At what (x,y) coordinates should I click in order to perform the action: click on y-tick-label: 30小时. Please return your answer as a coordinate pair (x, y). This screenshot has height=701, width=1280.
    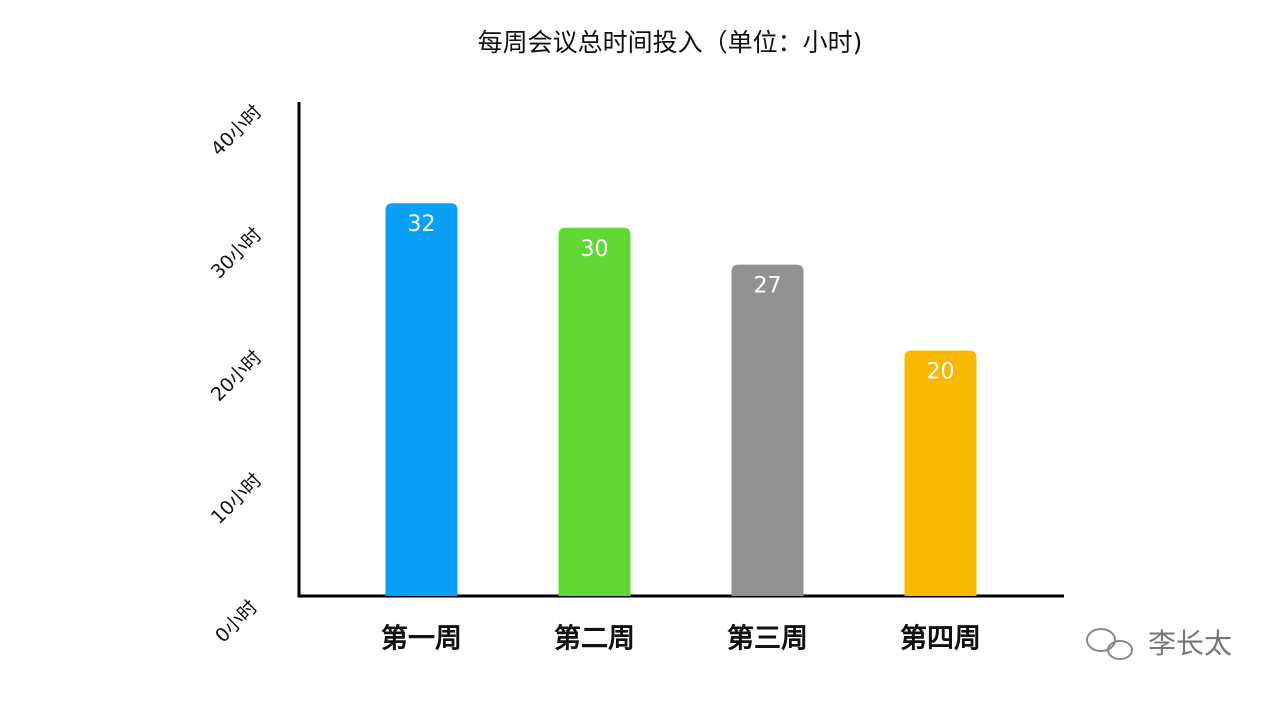
    Looking at the image, I should click on (237, 254).